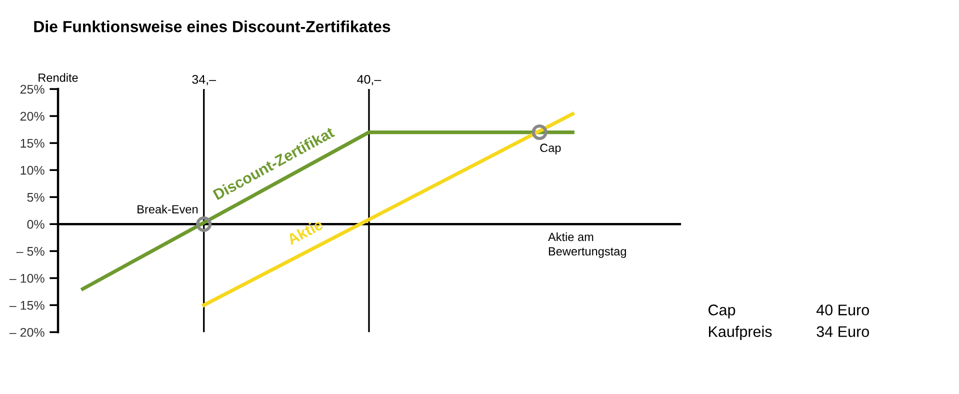  What do you see at coordinates (35, 224) in the screenshot?
I see `y-tick-label: 0%` at bounding box center [35, 224].